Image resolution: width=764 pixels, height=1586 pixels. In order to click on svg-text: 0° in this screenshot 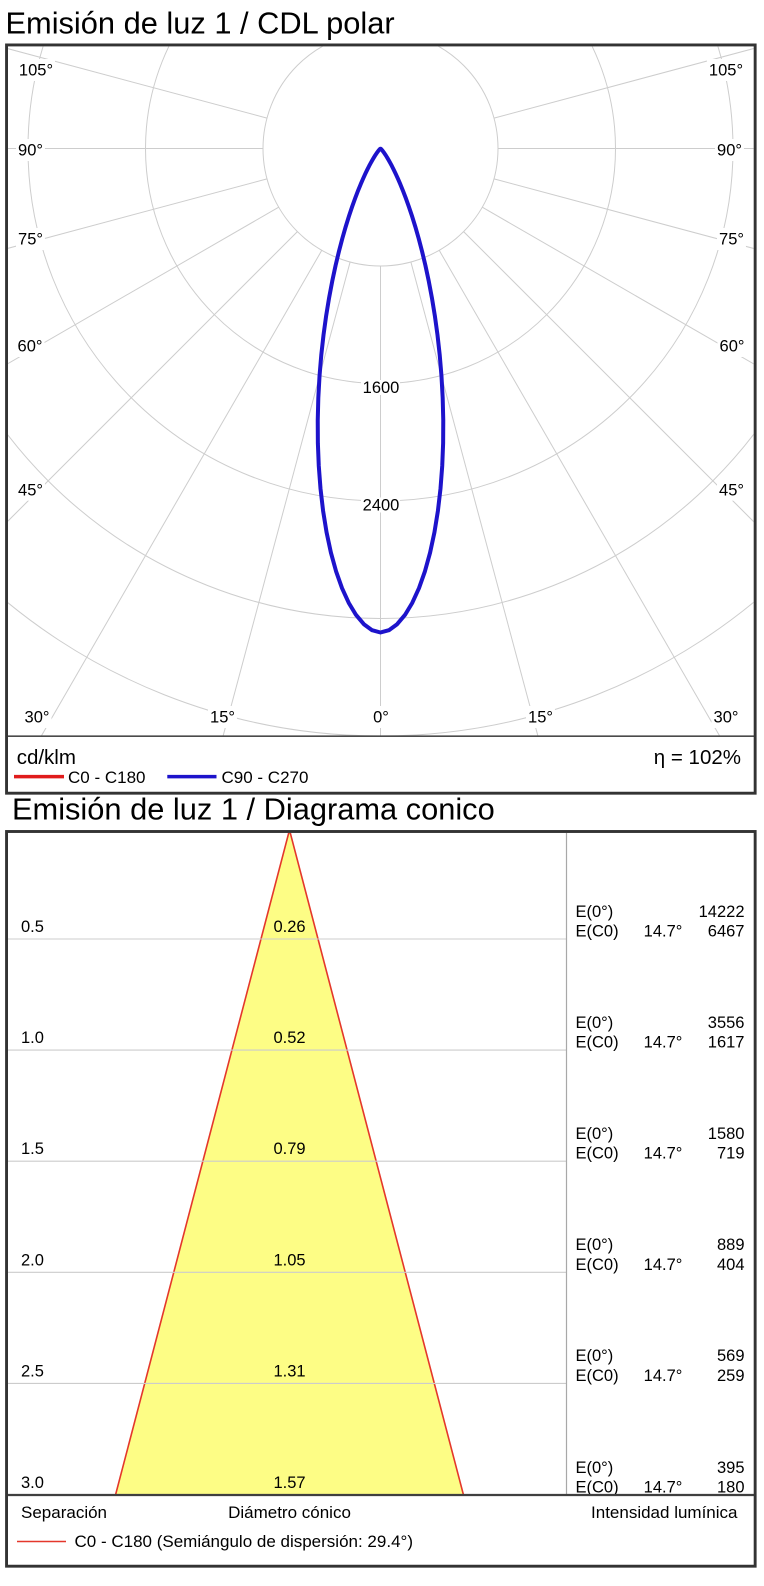, I will do `click(381, 718)`.